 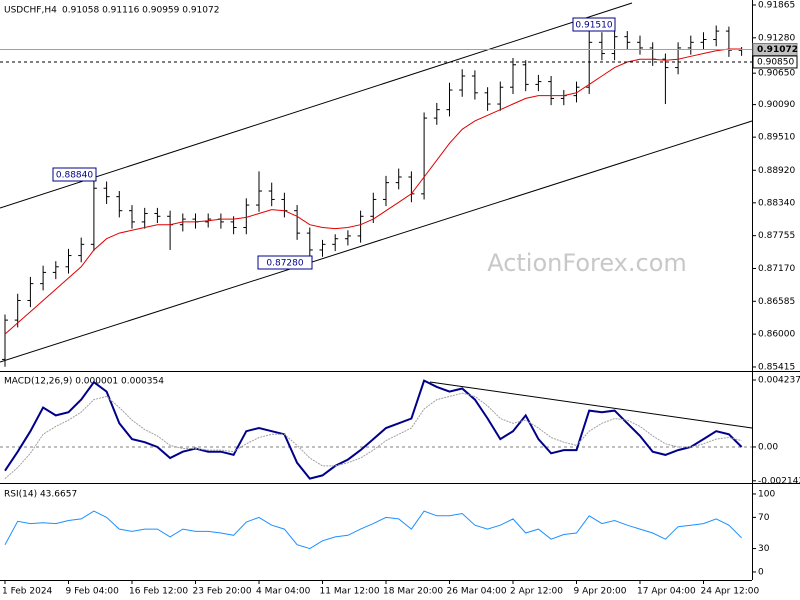 I want to click on y-tick-label: 0.004237, so click(x=779, y=381).